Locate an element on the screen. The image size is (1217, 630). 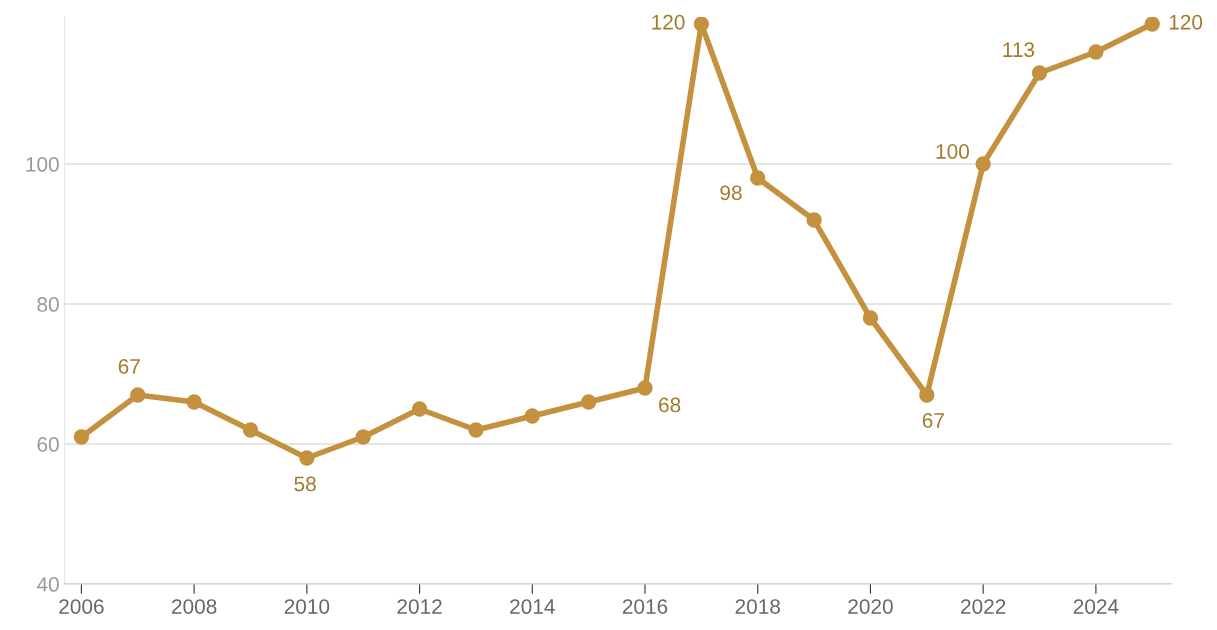
x-tick-label: 2010 is located at coordinates (307, 606).